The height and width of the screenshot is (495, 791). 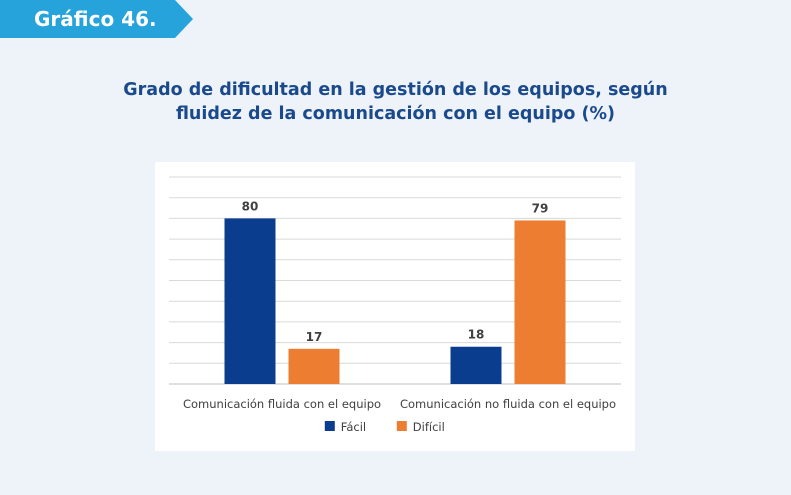 I want to click on legend-label: Fácil, so click(x=353, y=427).